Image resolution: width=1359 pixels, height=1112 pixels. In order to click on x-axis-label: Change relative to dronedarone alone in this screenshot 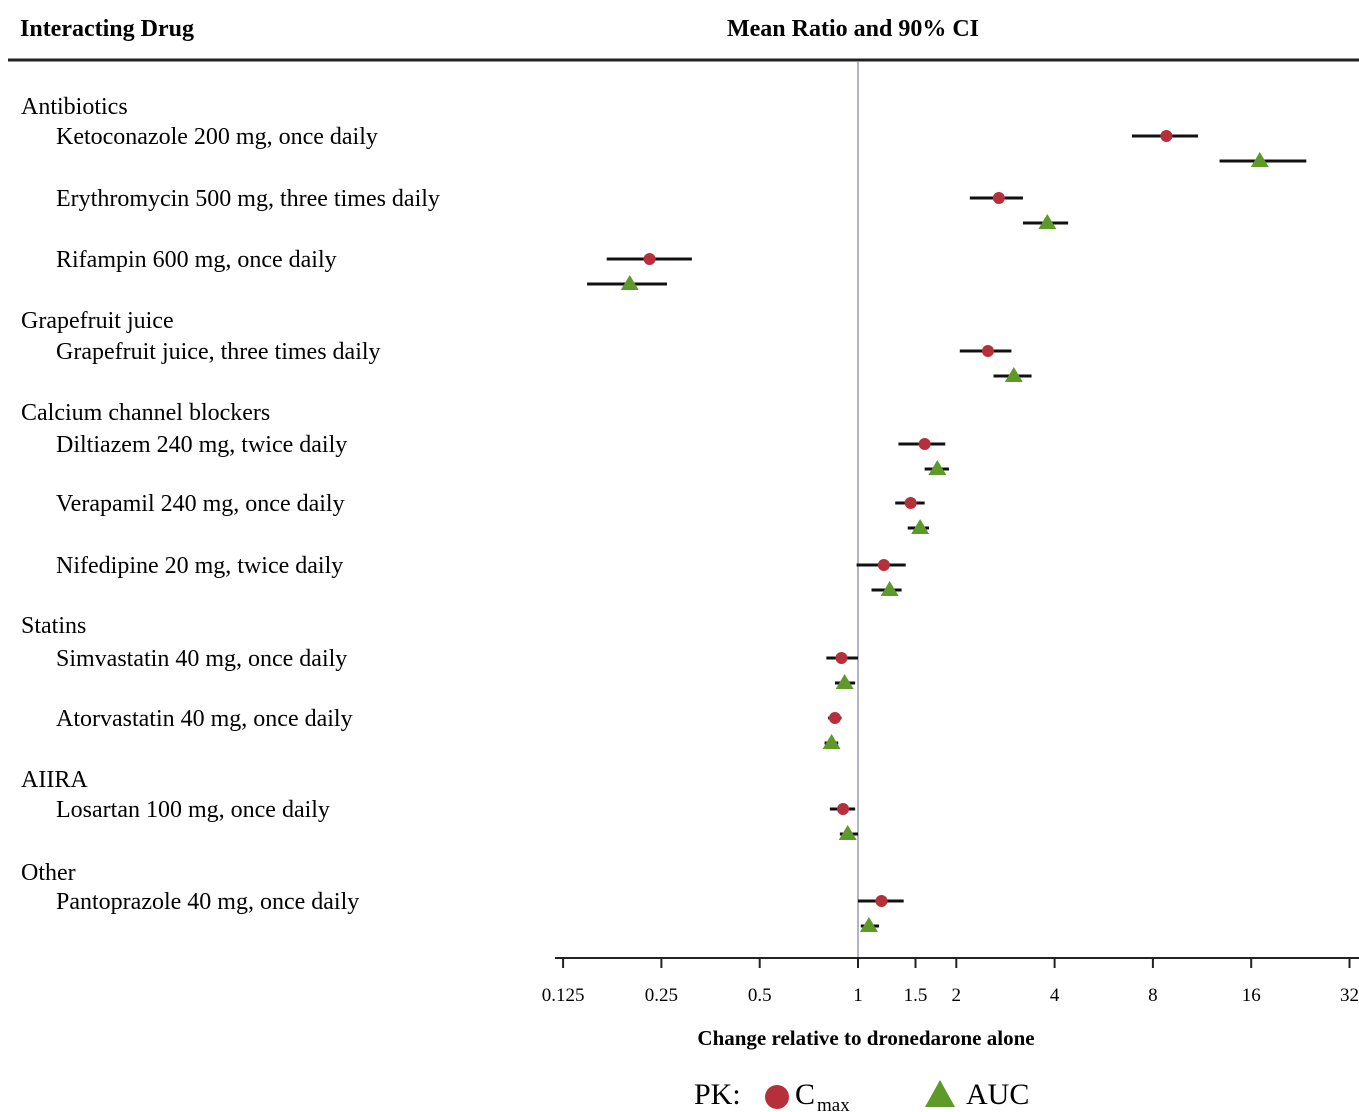, I will do `click(865, 1038)`.